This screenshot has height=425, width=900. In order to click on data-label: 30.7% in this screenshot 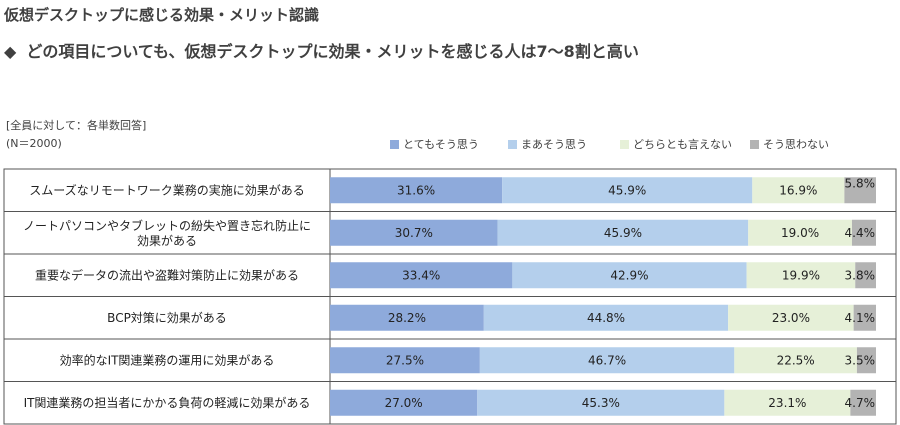, I will do `click(414, 233)`.